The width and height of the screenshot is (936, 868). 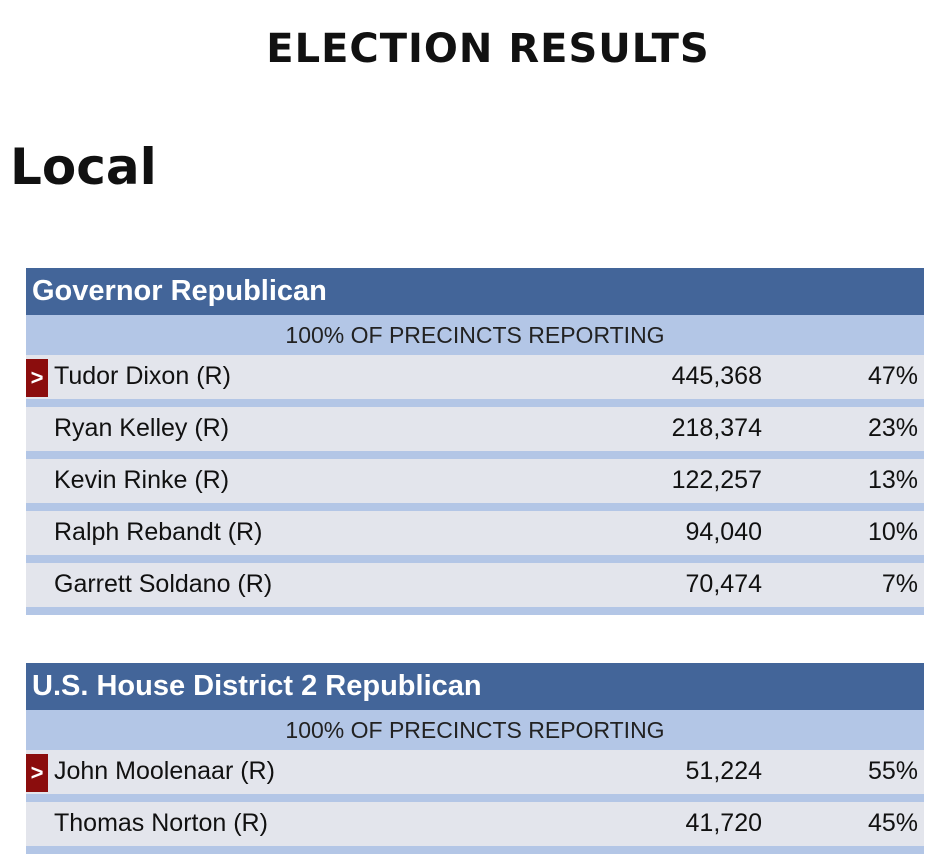 What do you see at coordinates (142, 376) in the screenshot?
I see `candidate-name: Tudor Dixon (R)` at bounding box center [142, 376].